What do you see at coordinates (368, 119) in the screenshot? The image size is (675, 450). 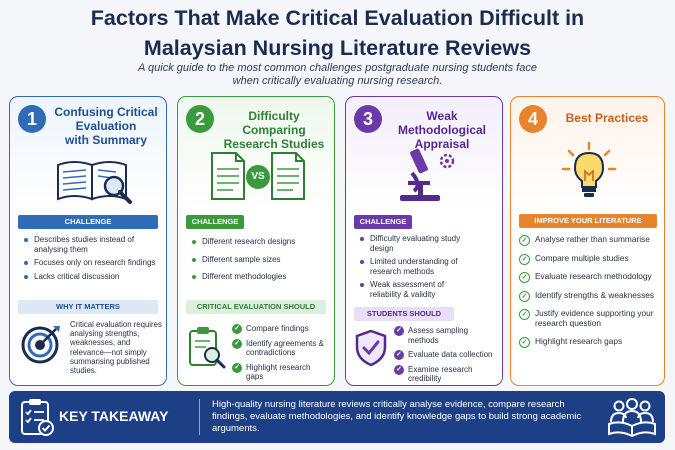 I see `card-number: 3` at bounding box center [368, 119].